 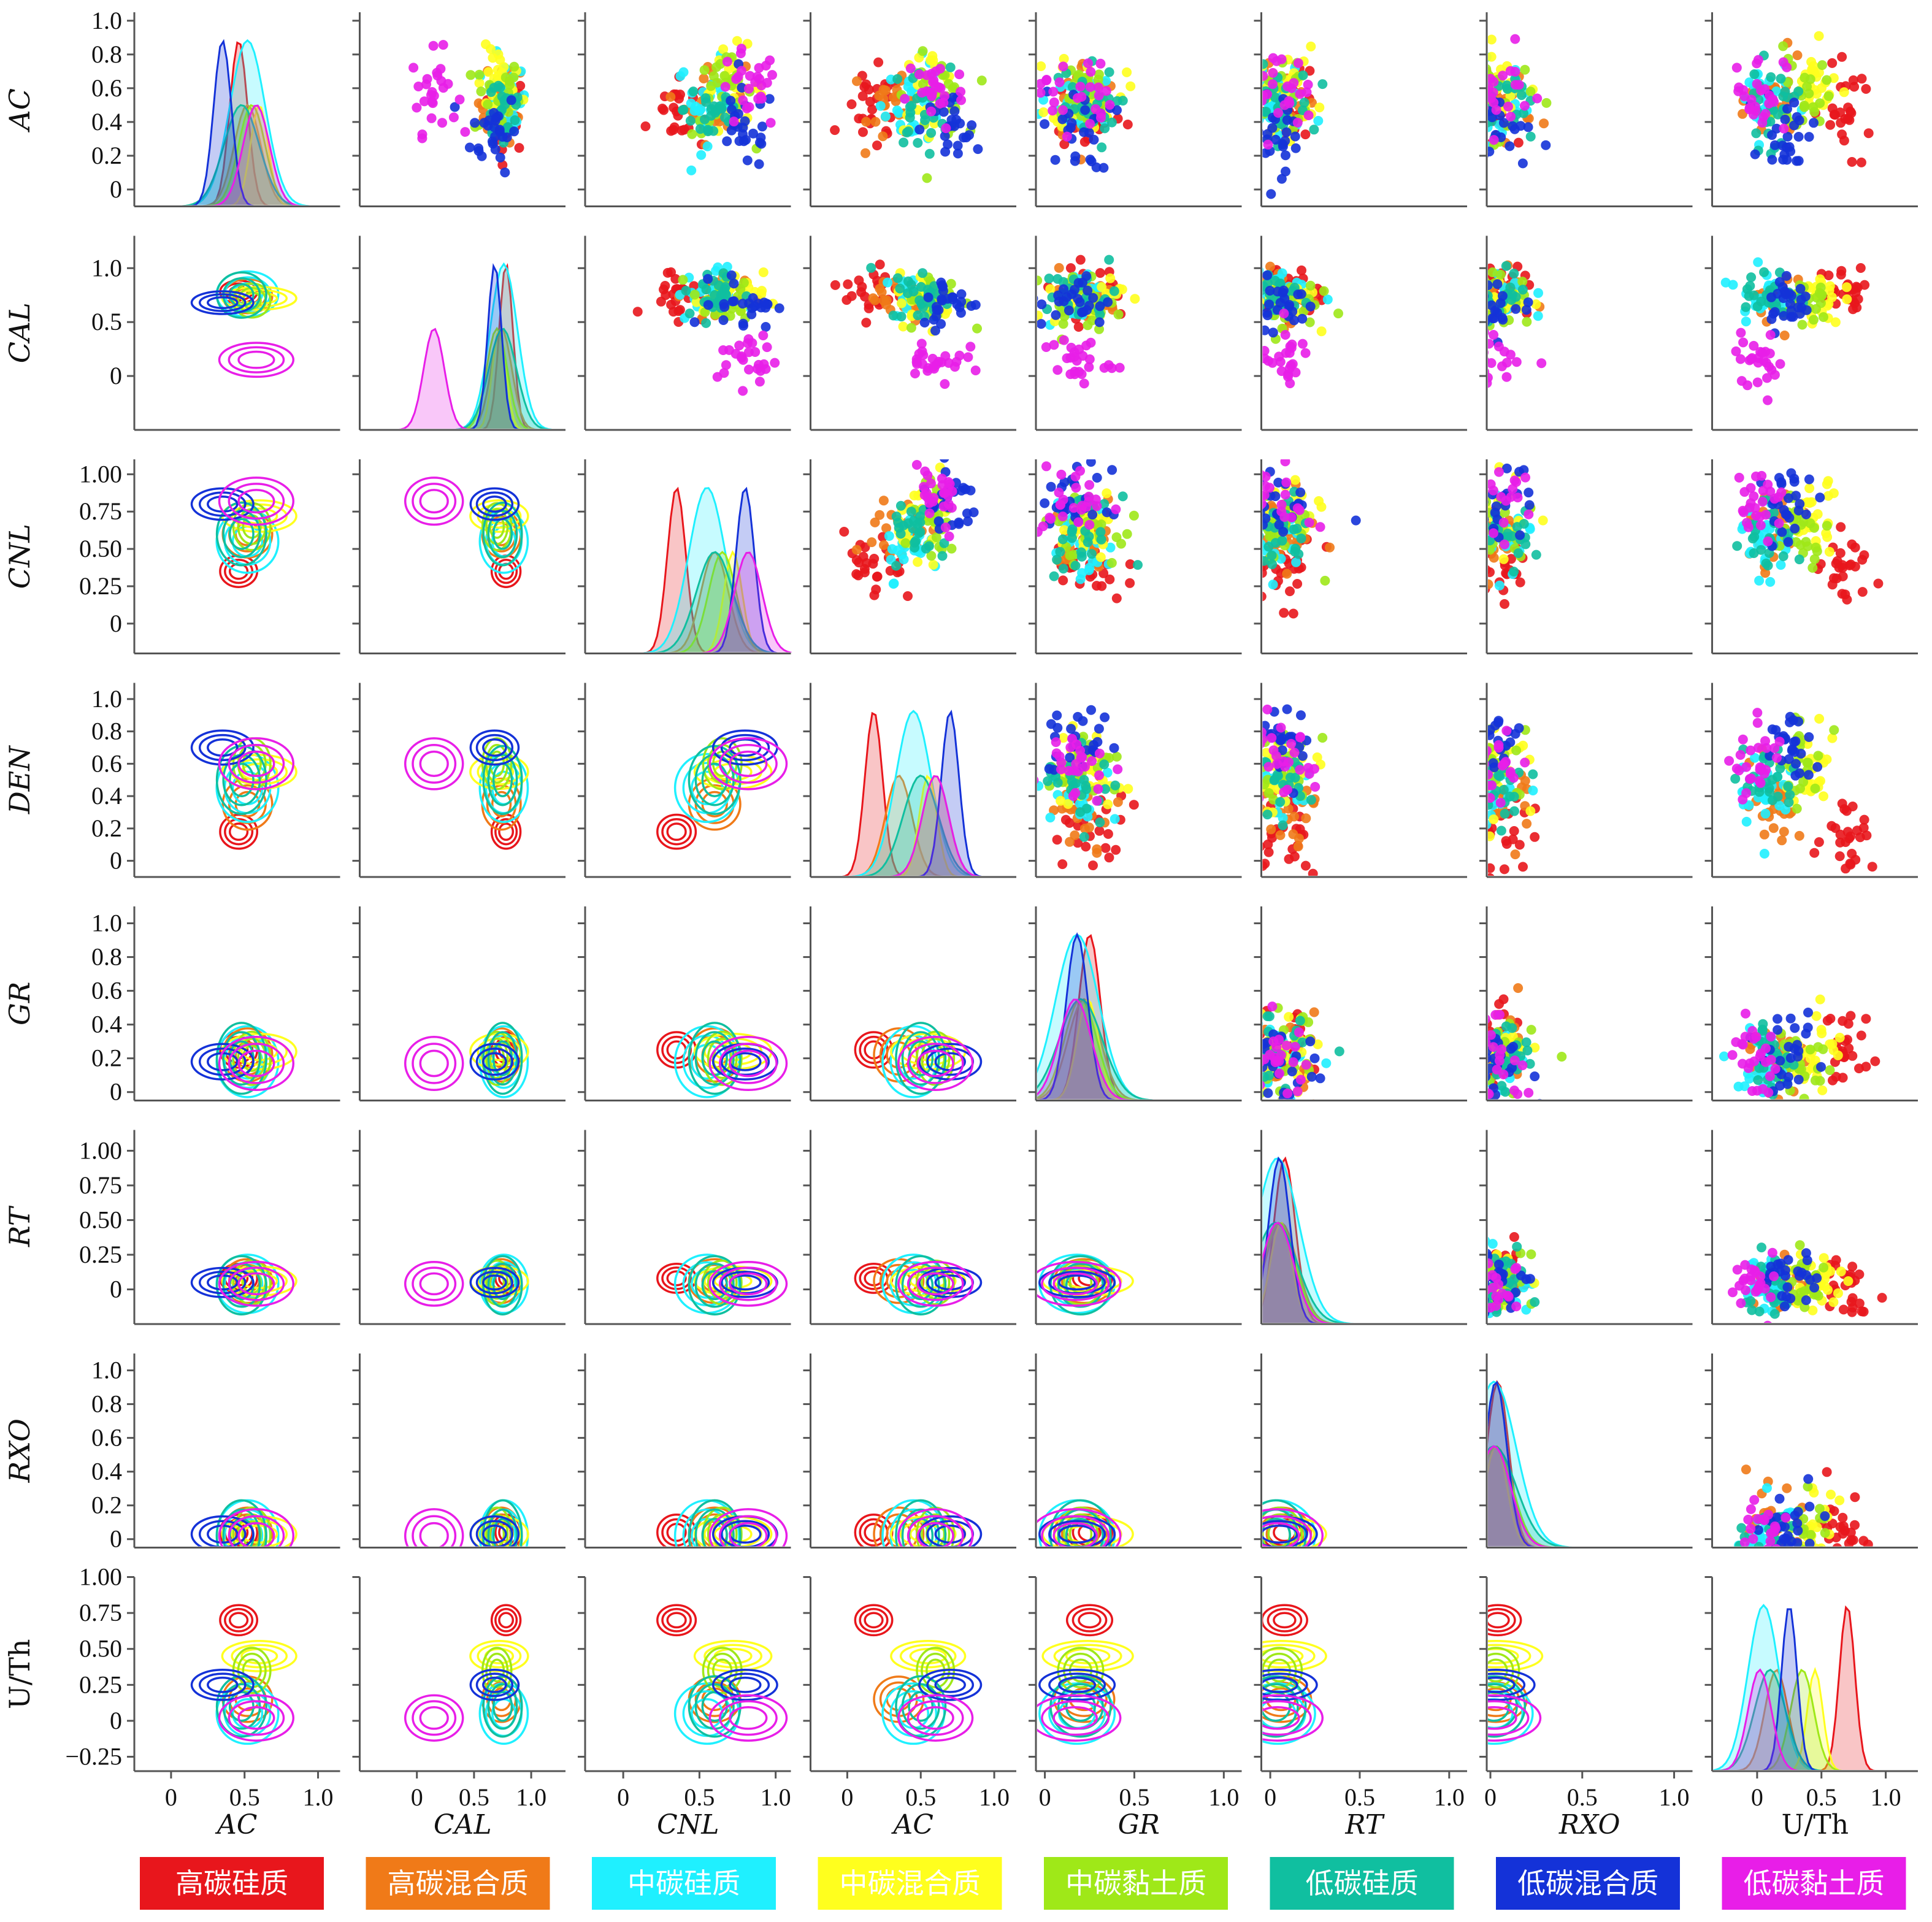 What do you see at coordinates (715, 602) in the screenshot?
I see `kde-curve` at bounding box center [715, 602].